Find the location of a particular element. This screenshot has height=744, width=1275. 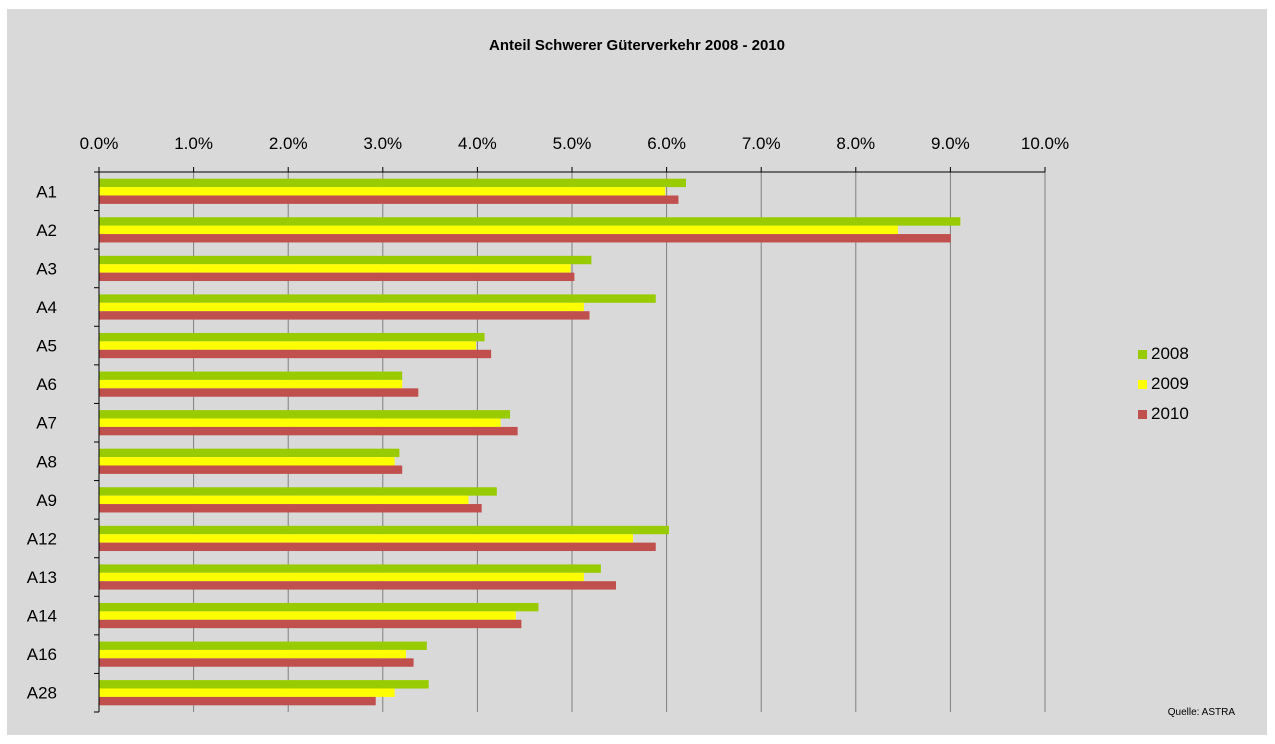

bar-2009-A3 is located at coordinates (335, 268).